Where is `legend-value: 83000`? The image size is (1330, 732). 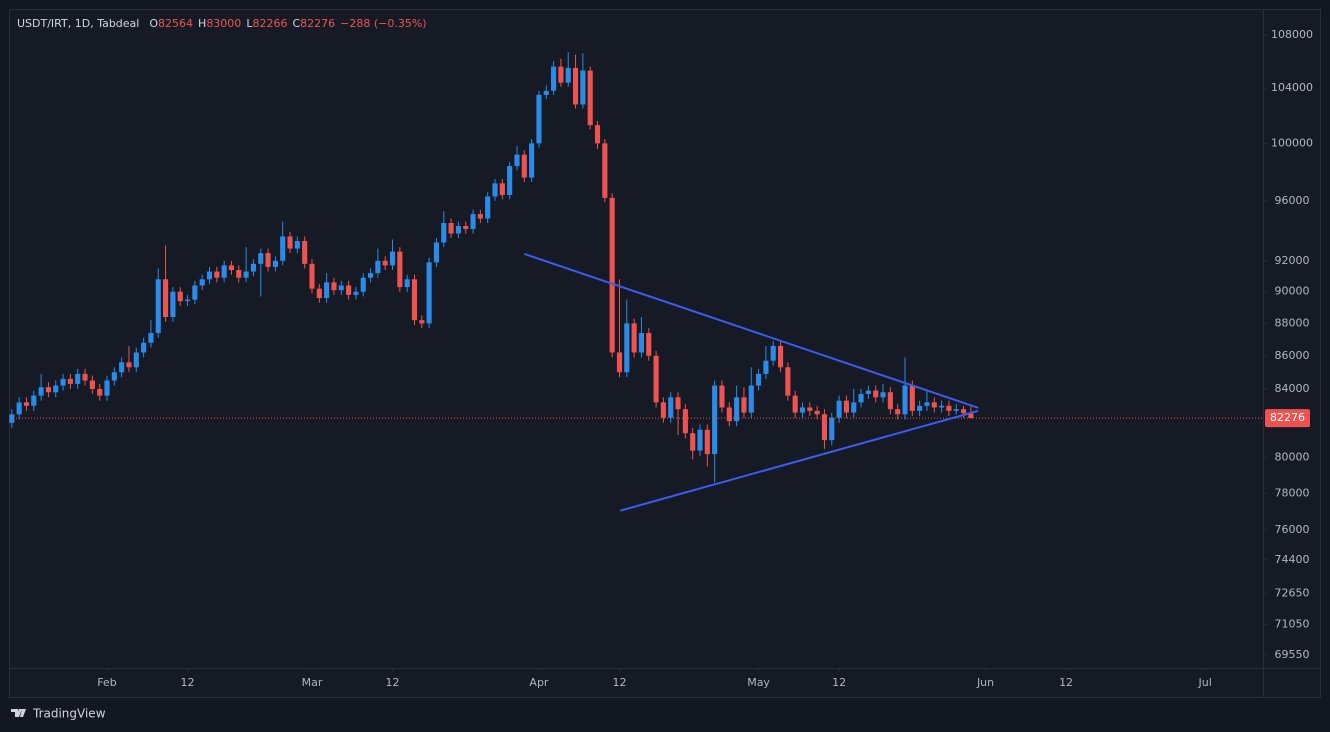 legend-value: 83000 is located at coordinates (223, 23).